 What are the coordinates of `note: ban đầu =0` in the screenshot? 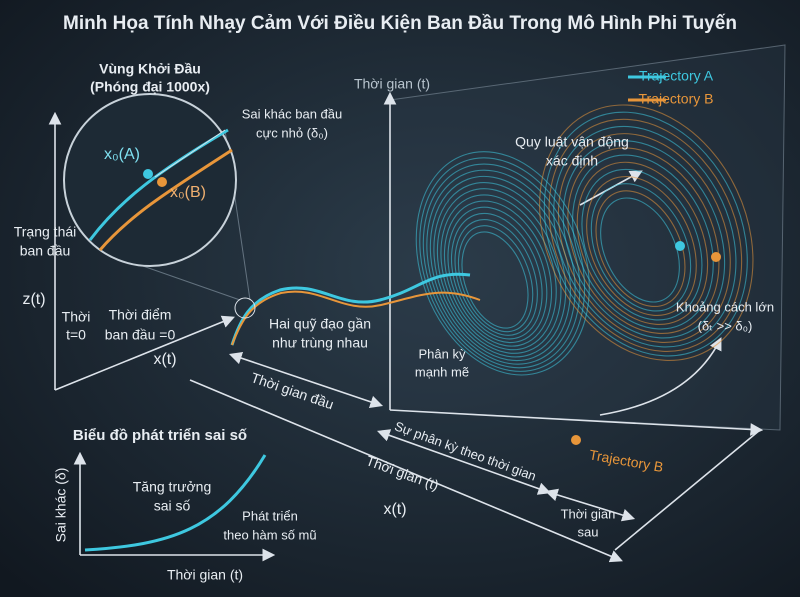 It's located at (140, 335).